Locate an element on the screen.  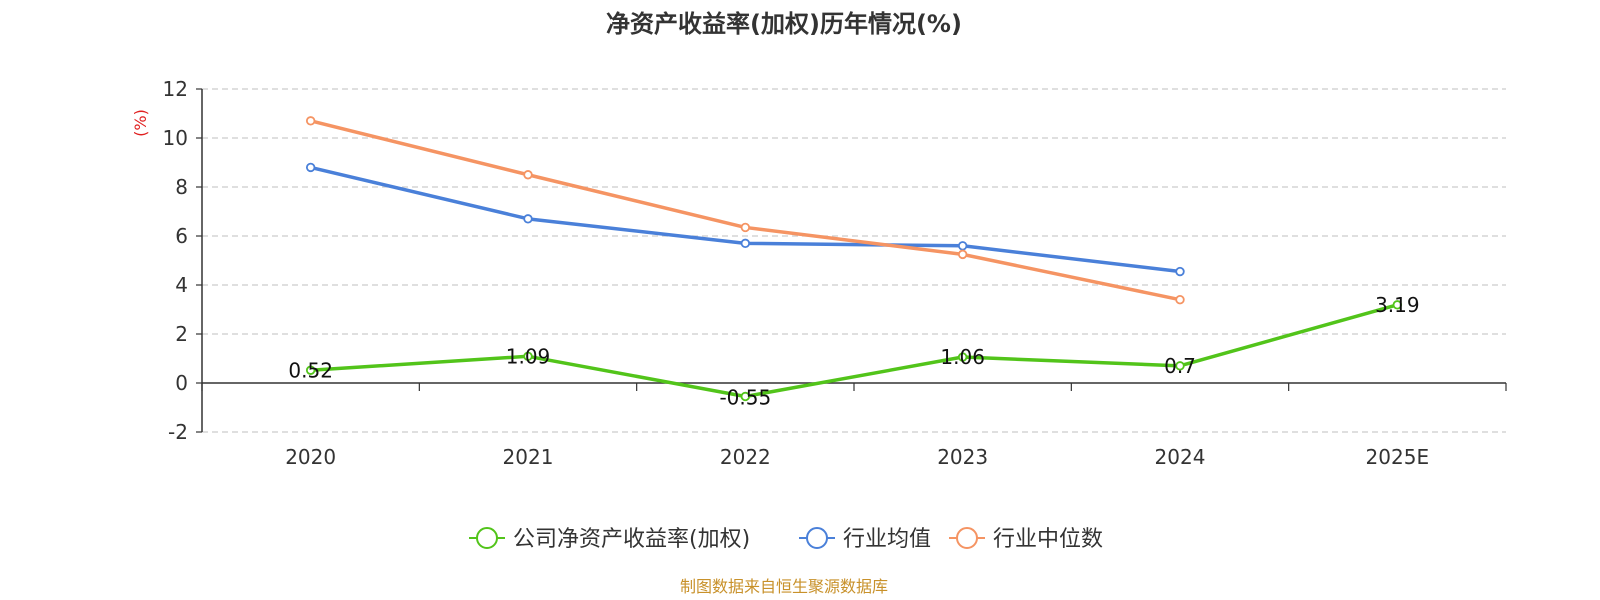
y-tick-label: 8 is located at coordinates (181, 187).